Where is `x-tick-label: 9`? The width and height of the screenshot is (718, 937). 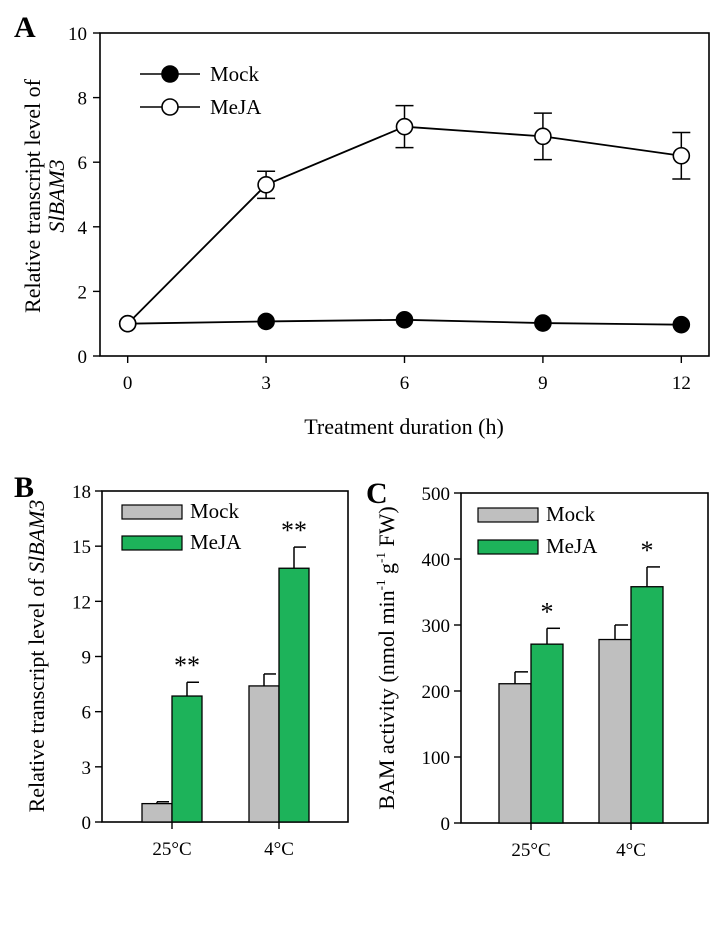
x-tick-label: 9 is located at coordinates (543, 383).